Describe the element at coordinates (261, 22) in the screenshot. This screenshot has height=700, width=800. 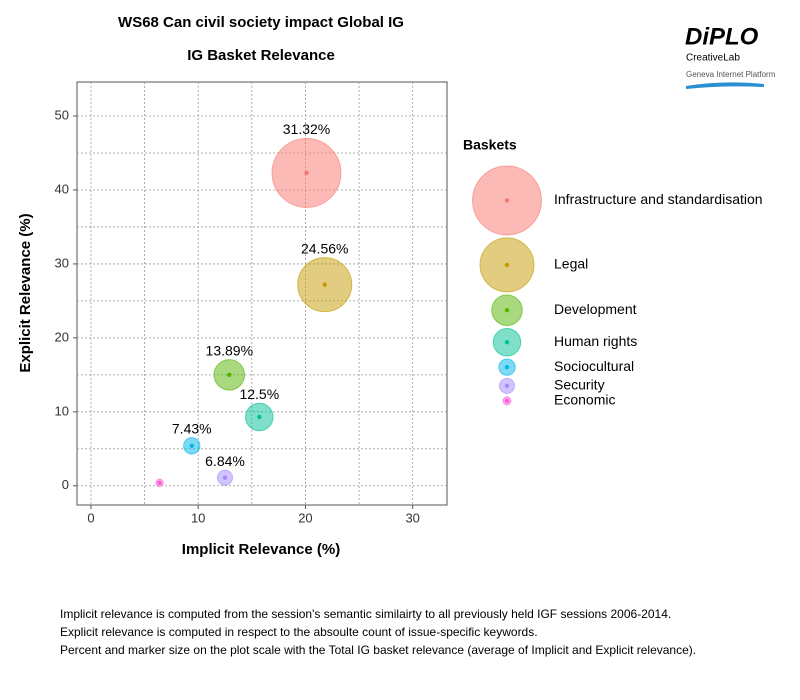
I see `chart-title: WS68 Can civil society impact Global IG` at that location.